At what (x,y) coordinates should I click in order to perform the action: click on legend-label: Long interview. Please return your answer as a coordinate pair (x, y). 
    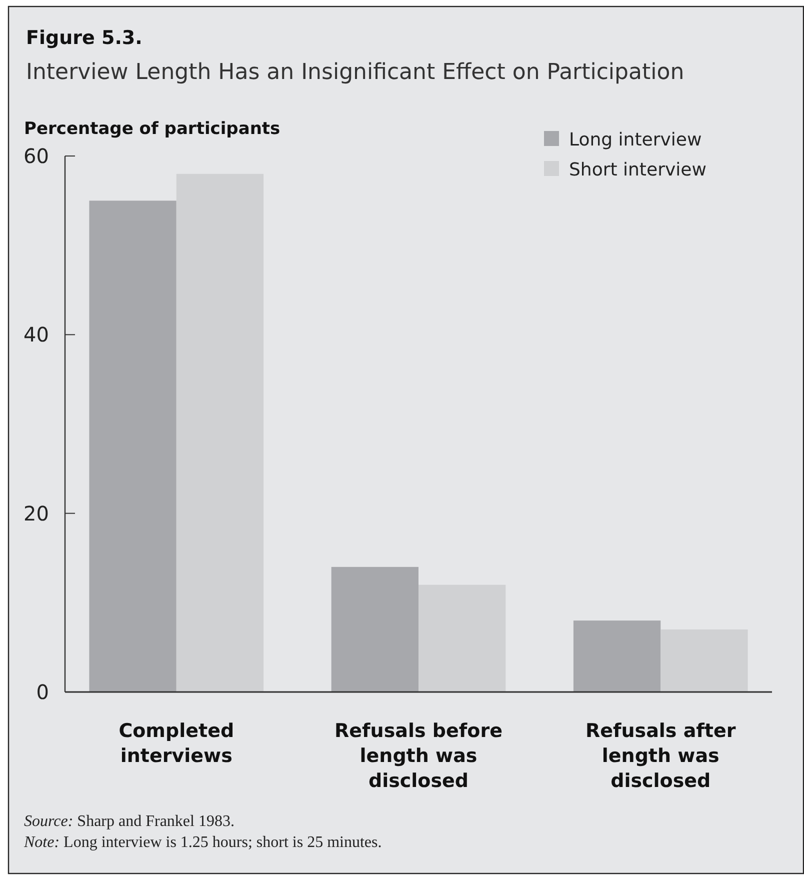
    Looking at the image, I should click on (635, 139).